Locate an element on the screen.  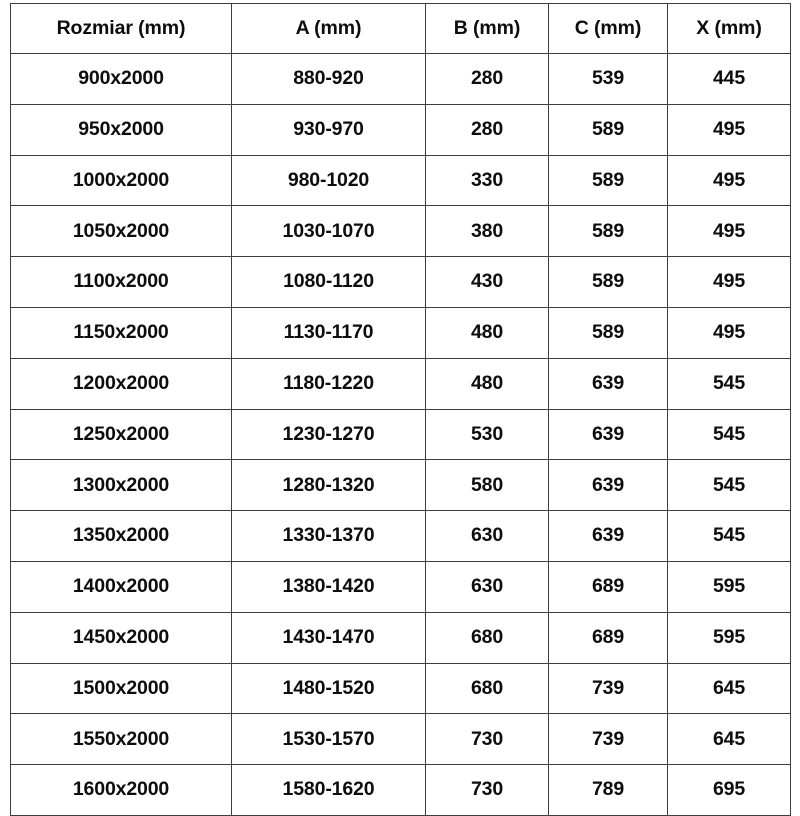
cell-size: 1150x2000 is located at coordinates (121, 332).